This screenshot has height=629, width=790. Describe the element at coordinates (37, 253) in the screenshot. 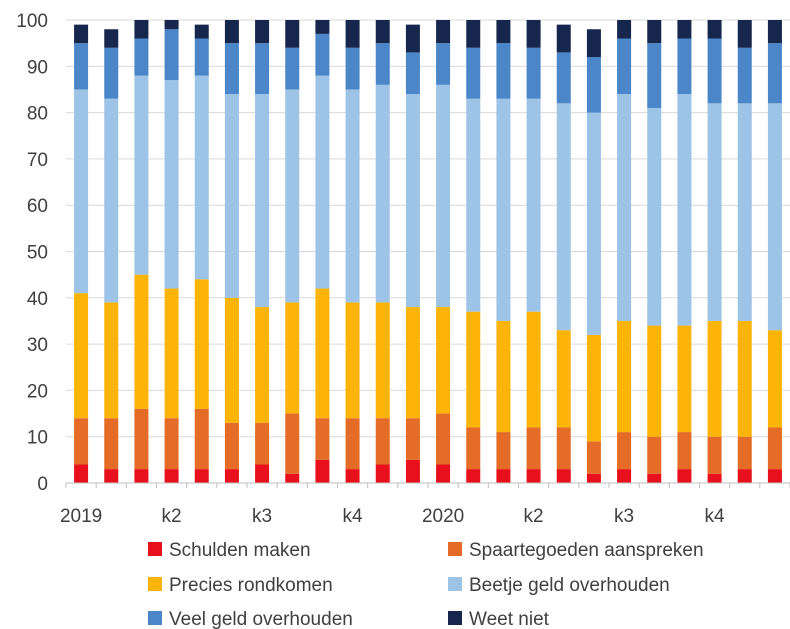

I see `y-tick-label: 50` at that location.